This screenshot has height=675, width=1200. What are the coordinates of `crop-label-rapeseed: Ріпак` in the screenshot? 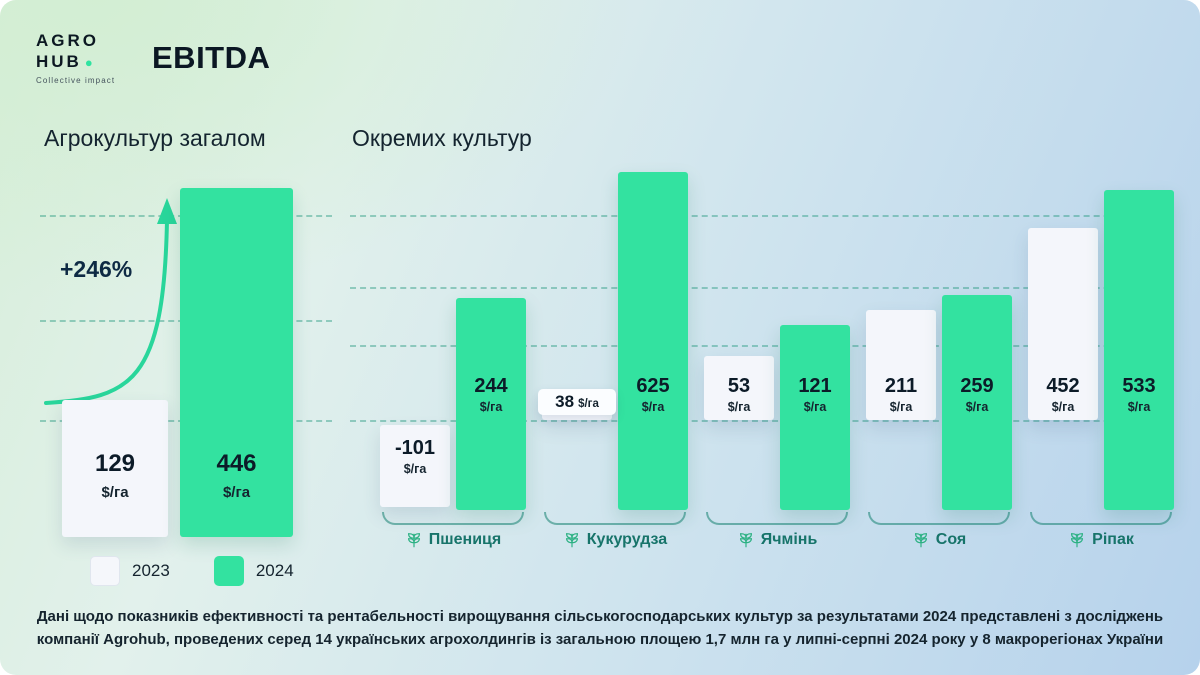 It's located at (1113, 539).